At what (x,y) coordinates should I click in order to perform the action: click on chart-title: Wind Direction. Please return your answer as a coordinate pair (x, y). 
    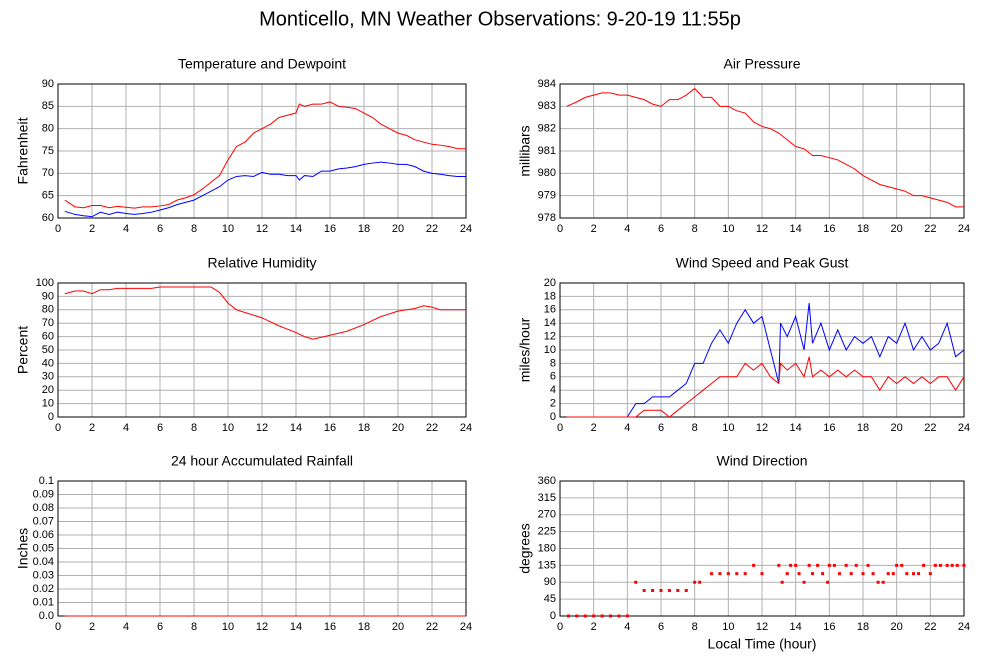
    Looking at the image, I should click on (761, 461).